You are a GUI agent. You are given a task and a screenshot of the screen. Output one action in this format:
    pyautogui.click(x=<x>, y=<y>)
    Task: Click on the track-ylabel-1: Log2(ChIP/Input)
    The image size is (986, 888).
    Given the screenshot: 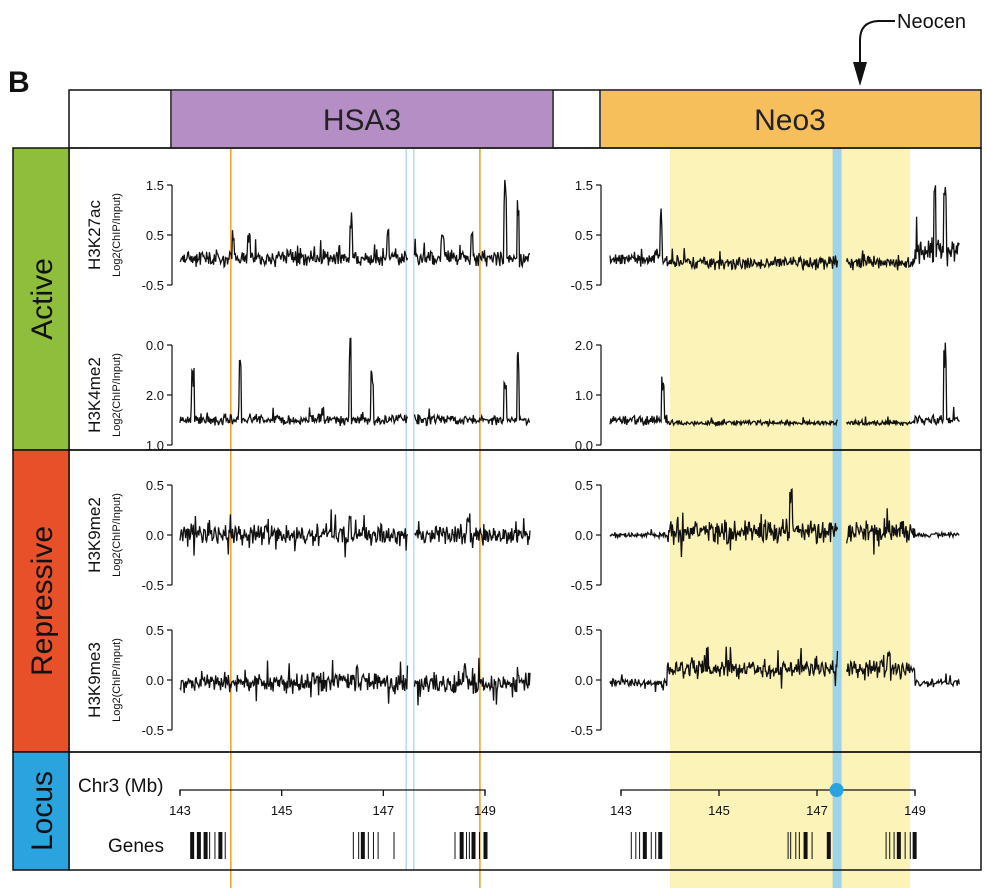 What is the action you would take?
    pyautogui.click(x=117, y=395)
    